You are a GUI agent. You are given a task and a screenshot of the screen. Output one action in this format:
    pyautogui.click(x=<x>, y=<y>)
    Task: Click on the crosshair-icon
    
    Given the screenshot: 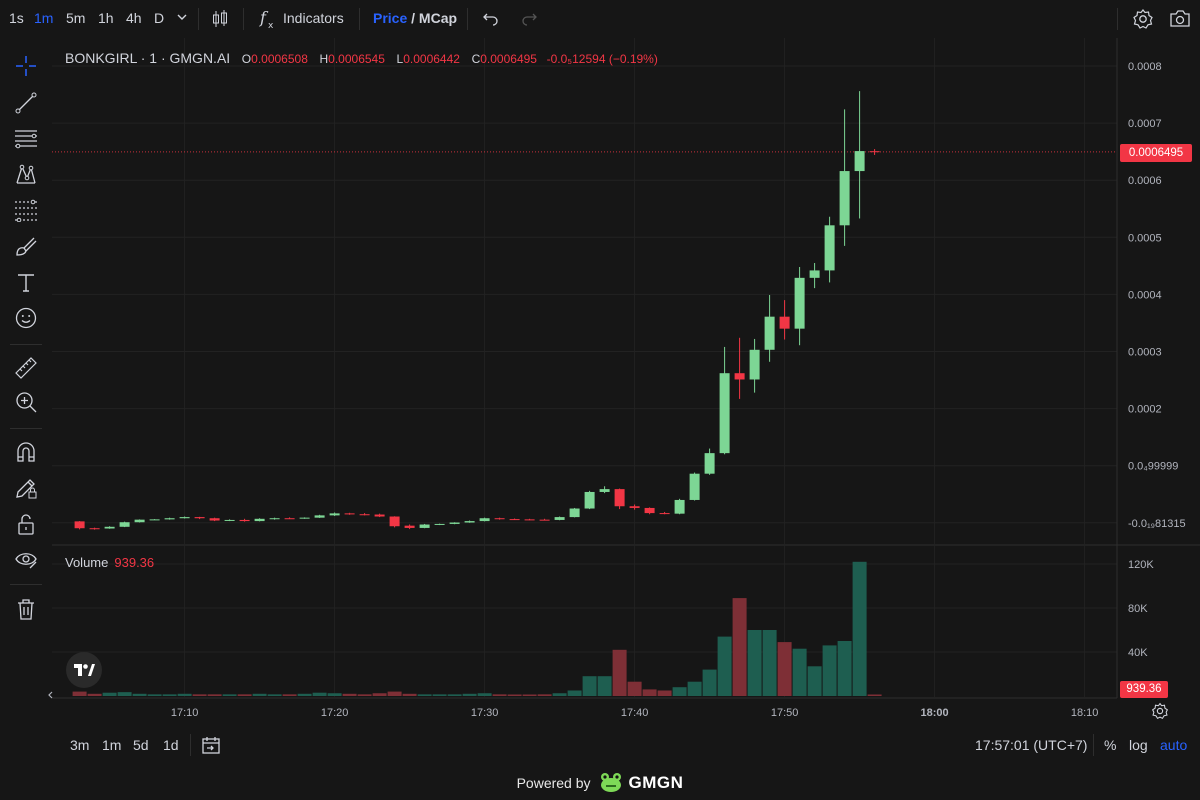 What is the action you would take?
    pyautogui.click(x=26, y=66)
    